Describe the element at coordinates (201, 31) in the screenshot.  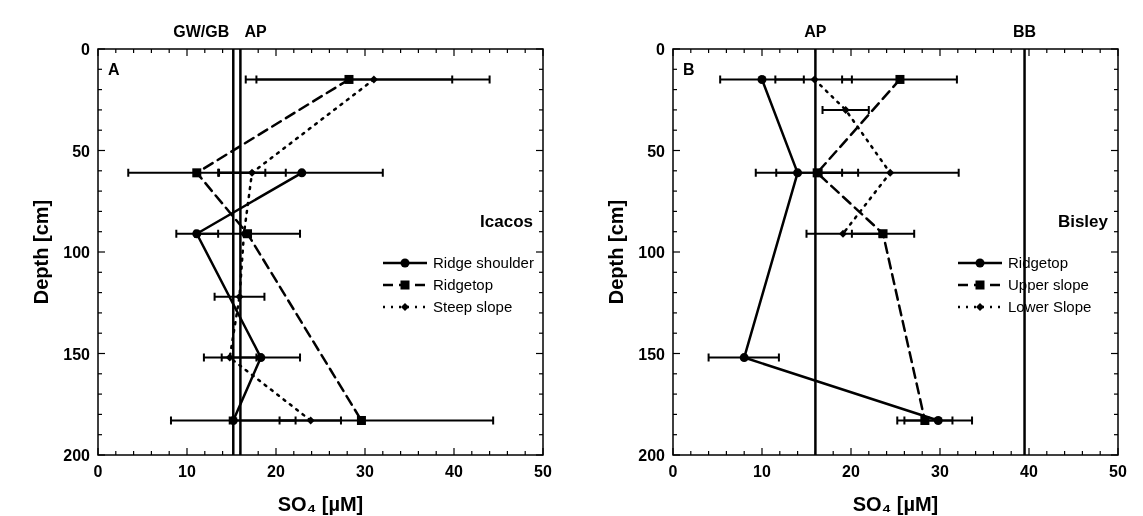
I see `ref-line-label: GW/GB` at that location.